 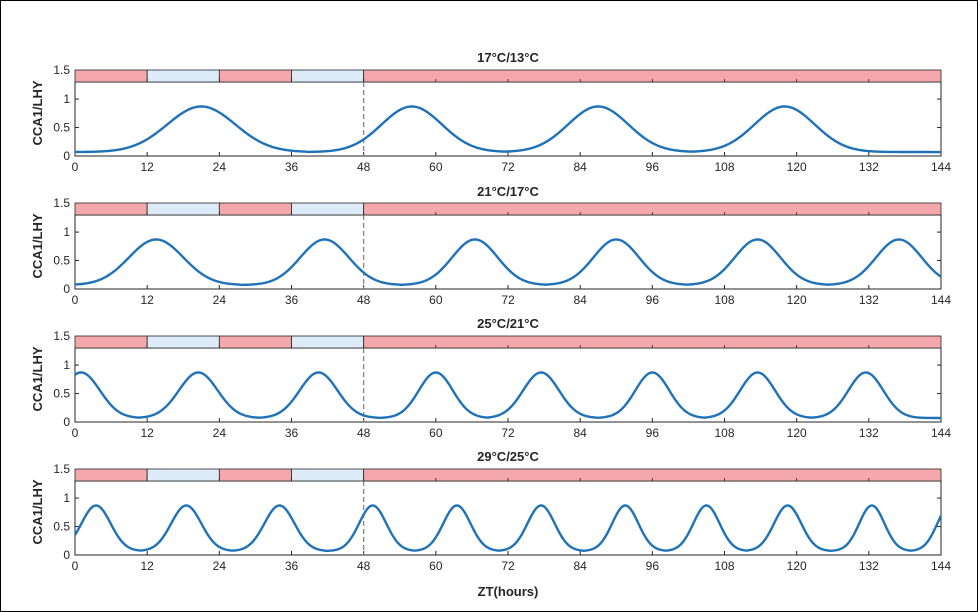 I want to click on x-axis-label: ZT(hours), so click(x=508, y=591).